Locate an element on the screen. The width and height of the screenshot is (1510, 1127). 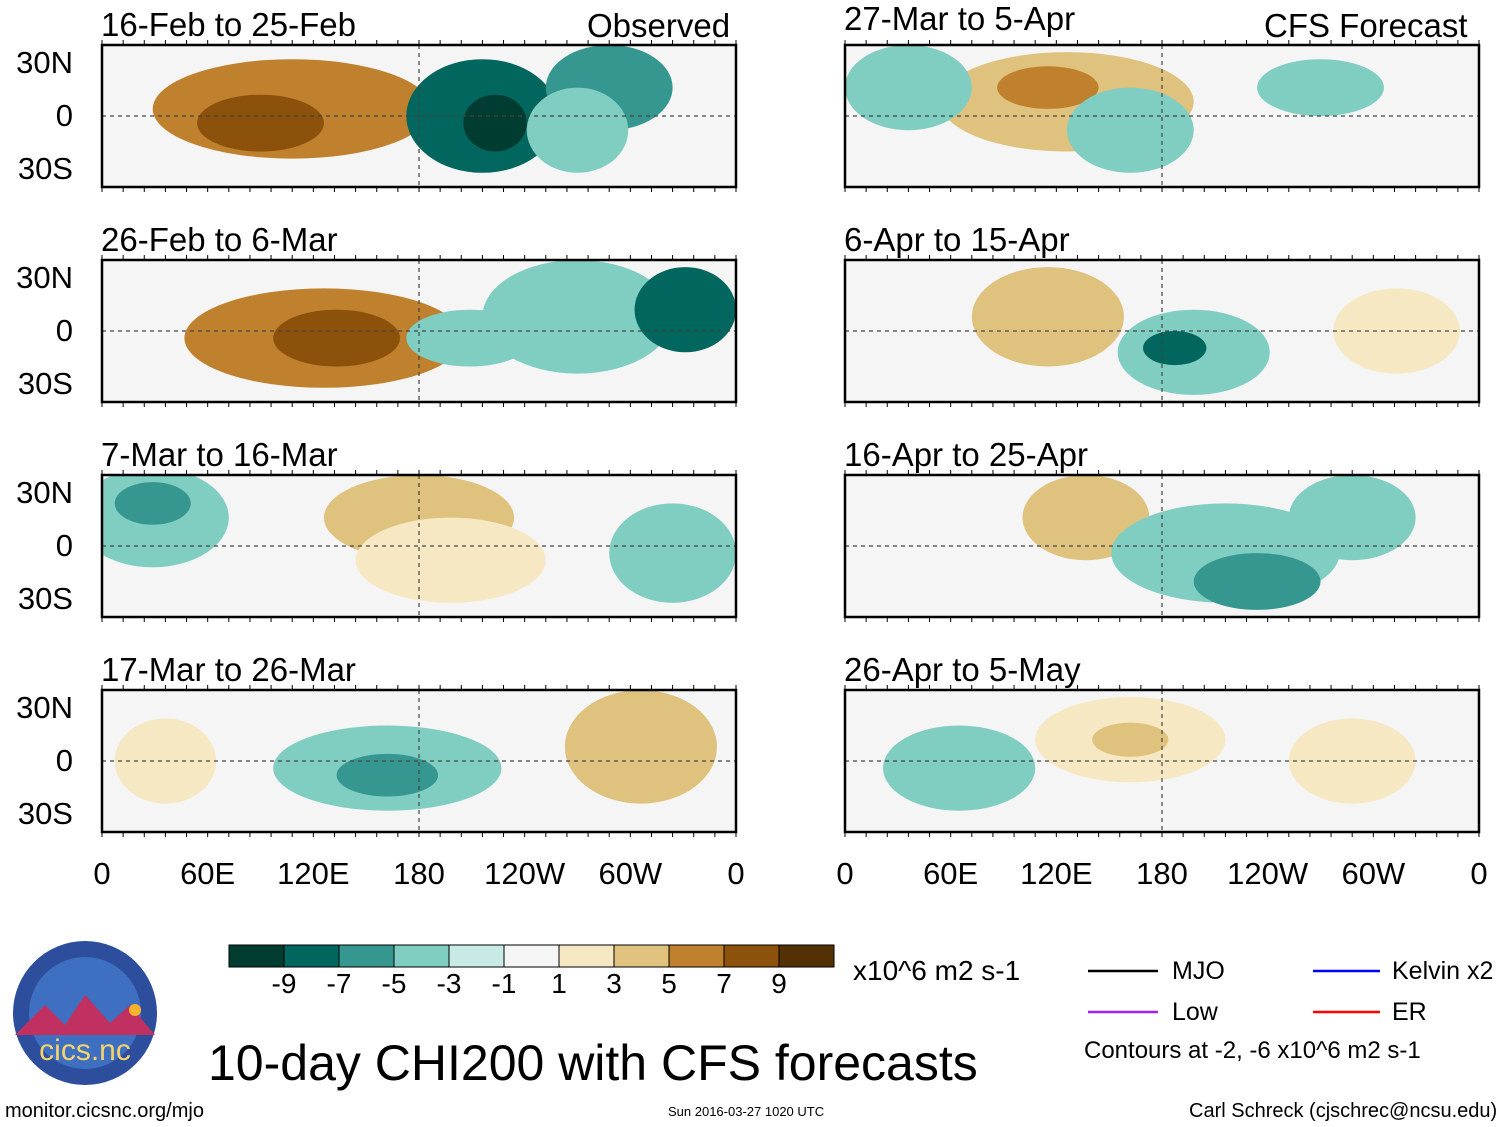
legend-er: ER is located at coordinates (1409, 1012).